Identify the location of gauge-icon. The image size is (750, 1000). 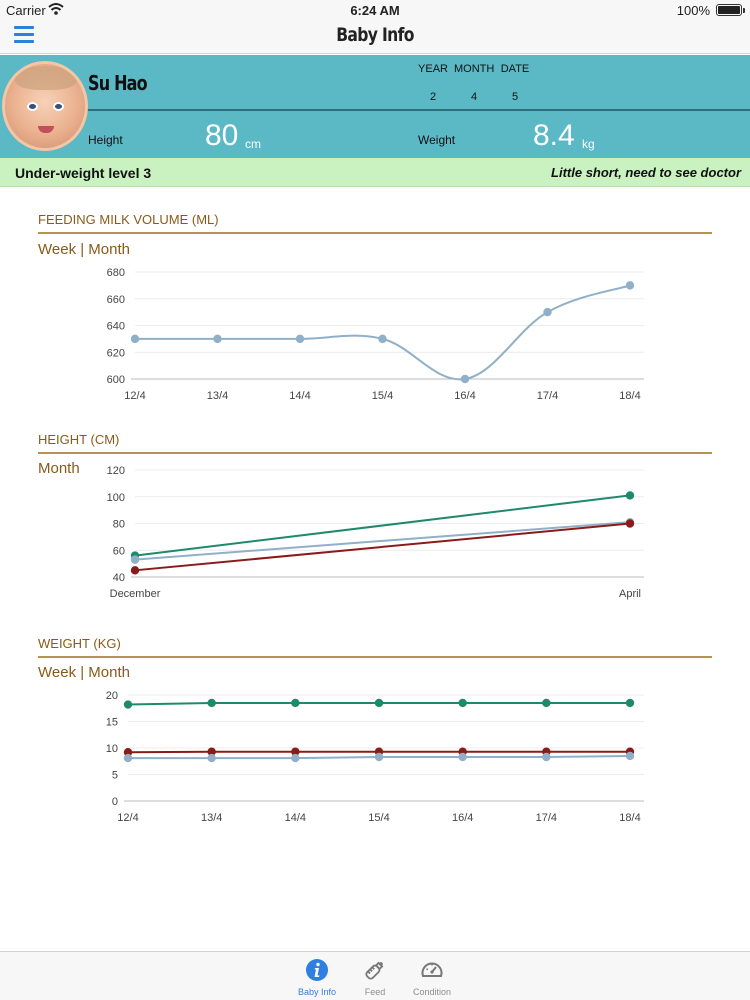
(432, 969).